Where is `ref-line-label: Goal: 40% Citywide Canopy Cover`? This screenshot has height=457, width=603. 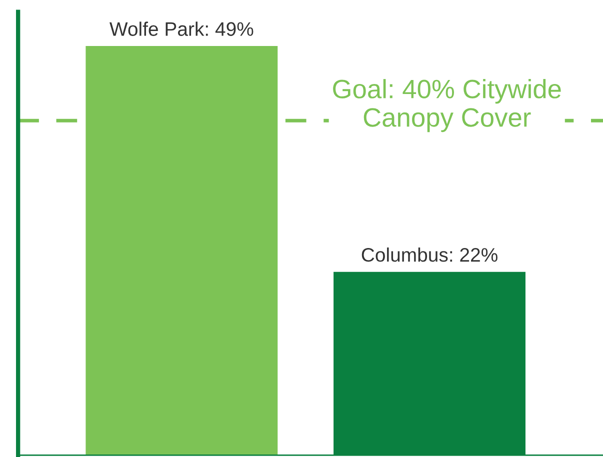
ref-line-label: Goal: 40% Citywide Canopy Cover is located at coordinates (447, 105).